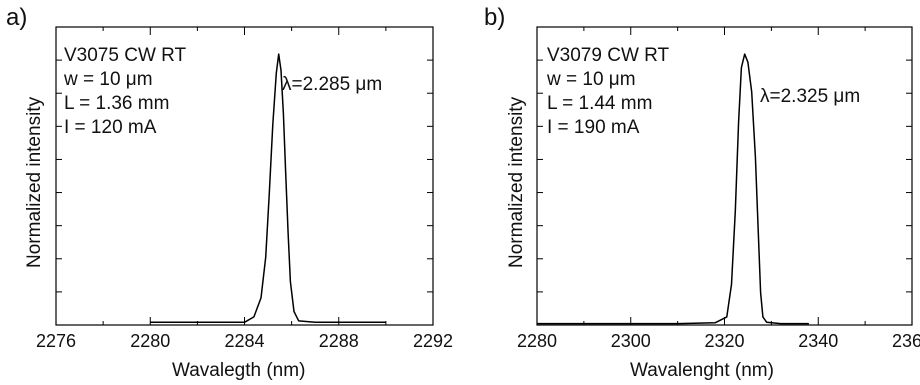 The image size is (920, 385). What do you see at coordinates (433, 341) in the screenshot?
I see `x-tick-label: 2292` at bounding box center [433, 341].